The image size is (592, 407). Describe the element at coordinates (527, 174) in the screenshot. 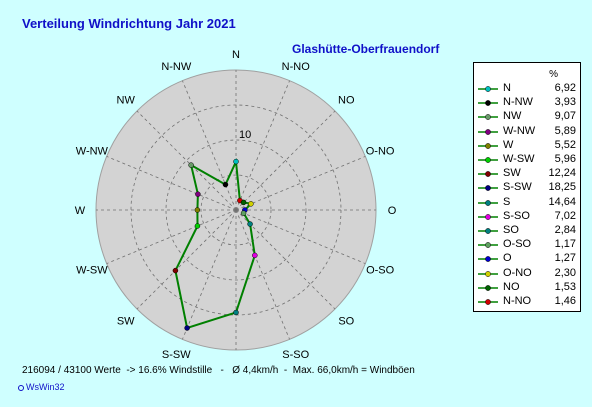

I see `legend-item: SW 12,24` at that location.